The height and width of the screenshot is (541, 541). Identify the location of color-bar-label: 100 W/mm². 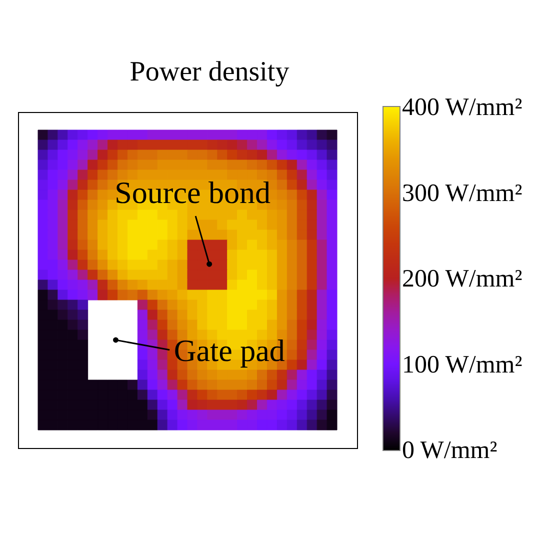
(462, 364).